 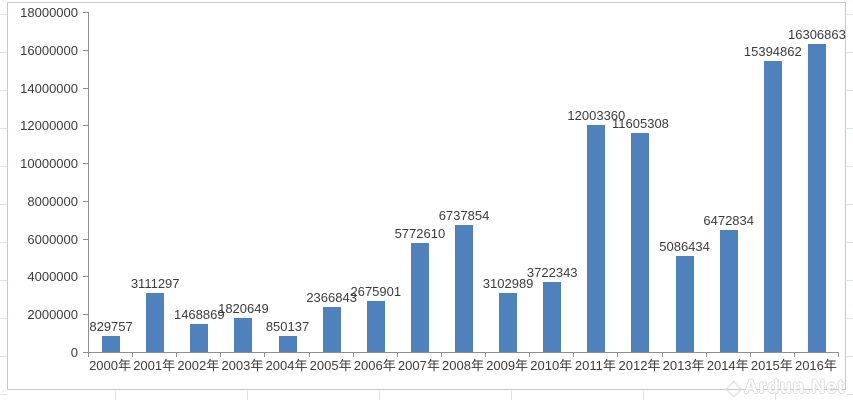 I want to click on y-tick-label-14000000: 14000000, so click(x=49, y=88).